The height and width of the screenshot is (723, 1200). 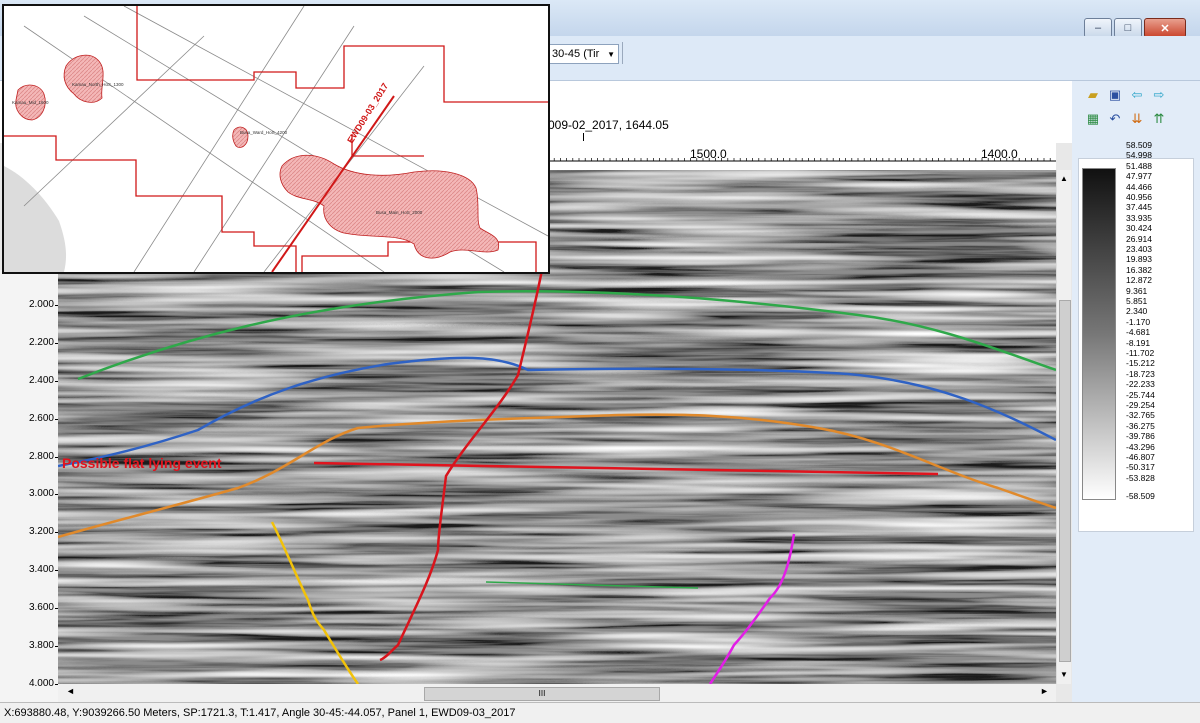 What do you see at coordinates (1128, 28) in the screenshot?
I see `maximize-button: □` at bounding box center [1128, 28].